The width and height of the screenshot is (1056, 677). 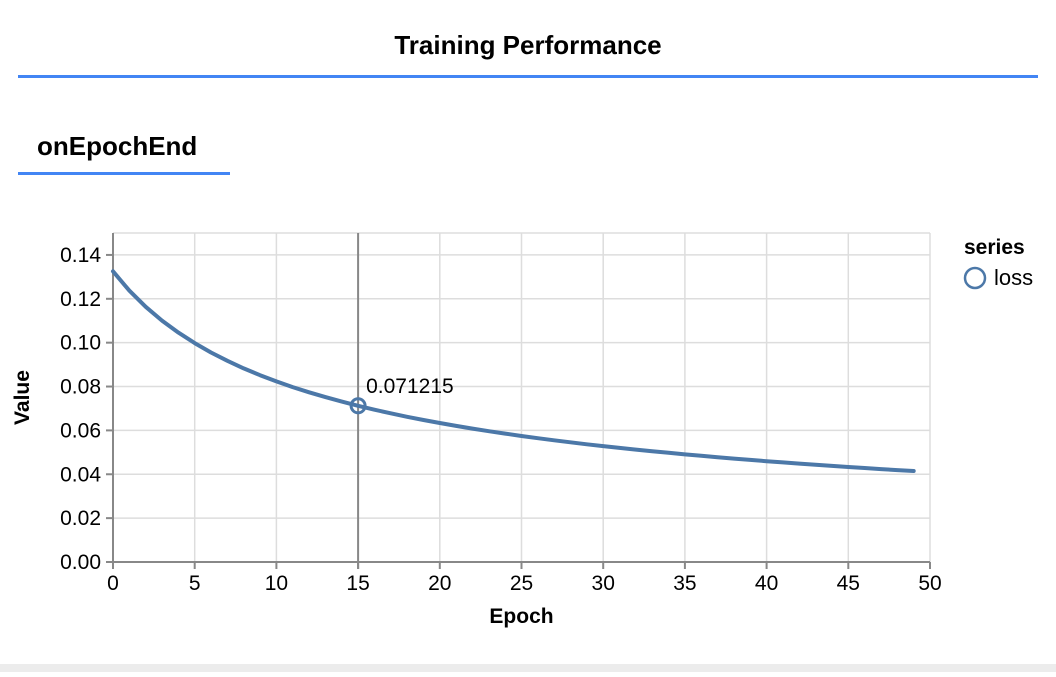 I want to click on x-tick-label: 10, so click(x=276, y=583).